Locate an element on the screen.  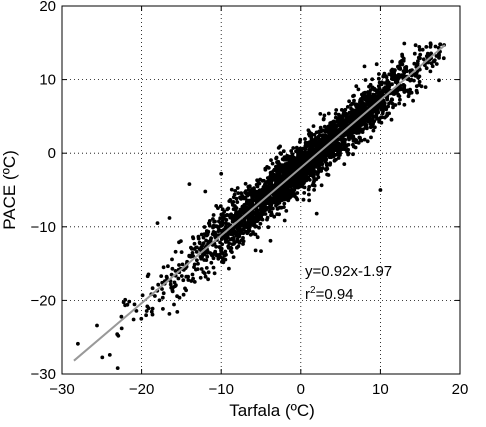
y-tick-label: −20 is located at coordinates (43, 300).